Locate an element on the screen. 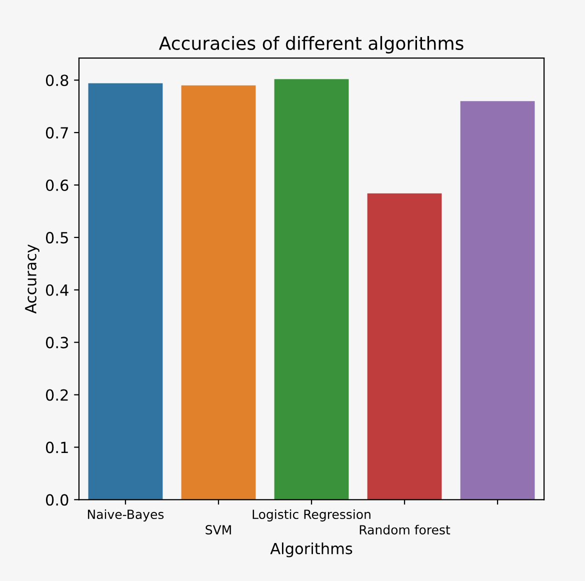 The width and height of the screenshot is (585, 581). y-tick-label: 0.2 is located at coordinates (57, 395).